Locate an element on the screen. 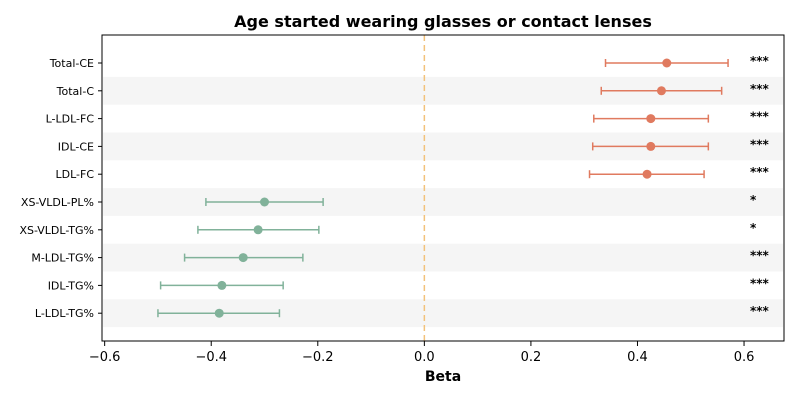 This screenshot has height=404, width=800. row-band is located at coordinates (443, 202).